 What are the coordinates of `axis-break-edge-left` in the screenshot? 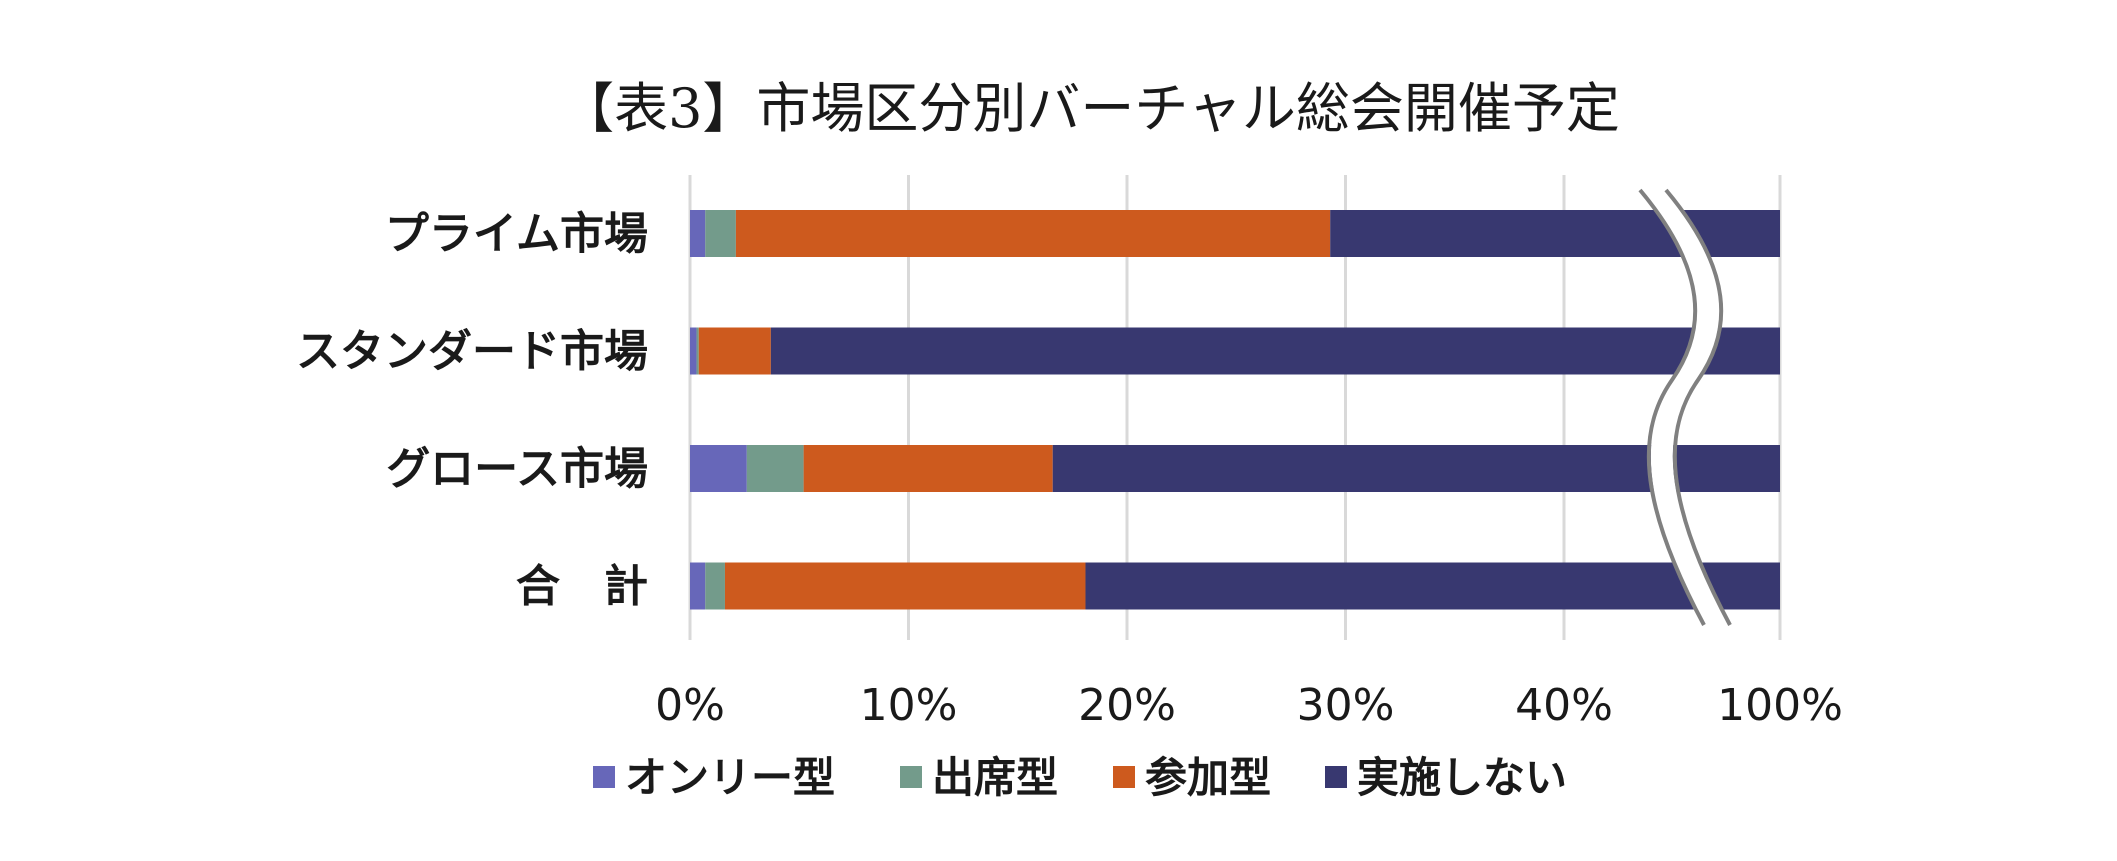 It's located at (1672, 407).